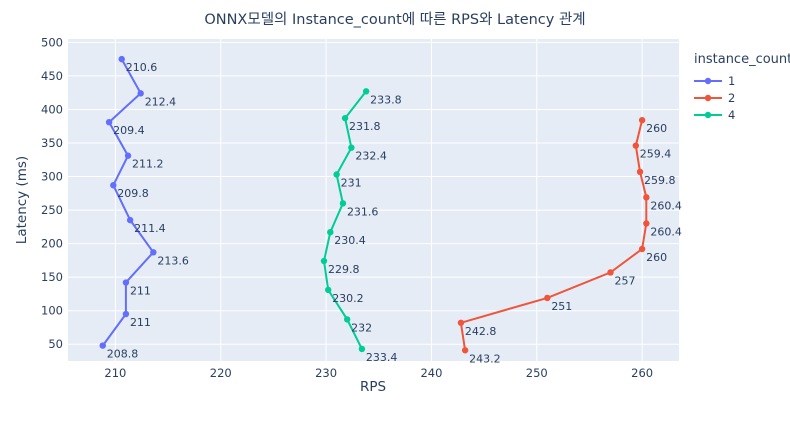 The image size is (790, 421). I want to click on legend-label-1: 1, so click(731, 81).